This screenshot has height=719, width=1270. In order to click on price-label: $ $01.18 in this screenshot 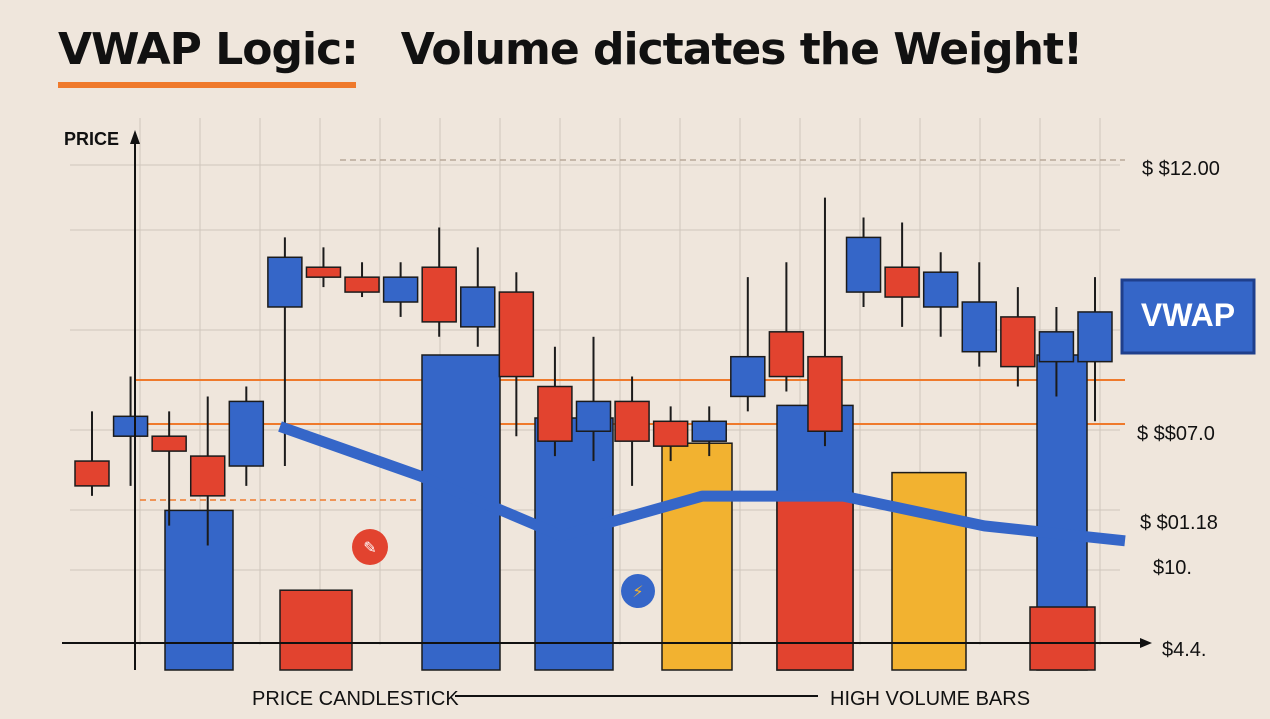, I will do `click(1179, 523)`.